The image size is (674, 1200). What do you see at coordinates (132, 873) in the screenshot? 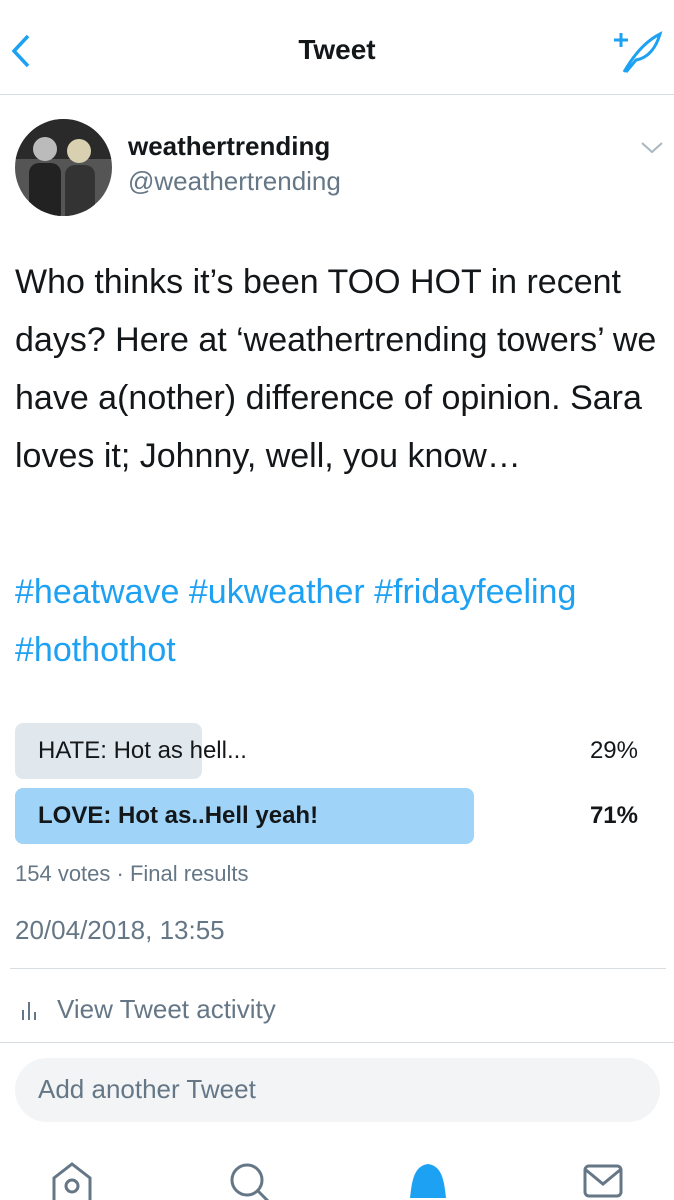
I see `poll-meta: 154 votes · Final results` at bounding box center [132, 873].